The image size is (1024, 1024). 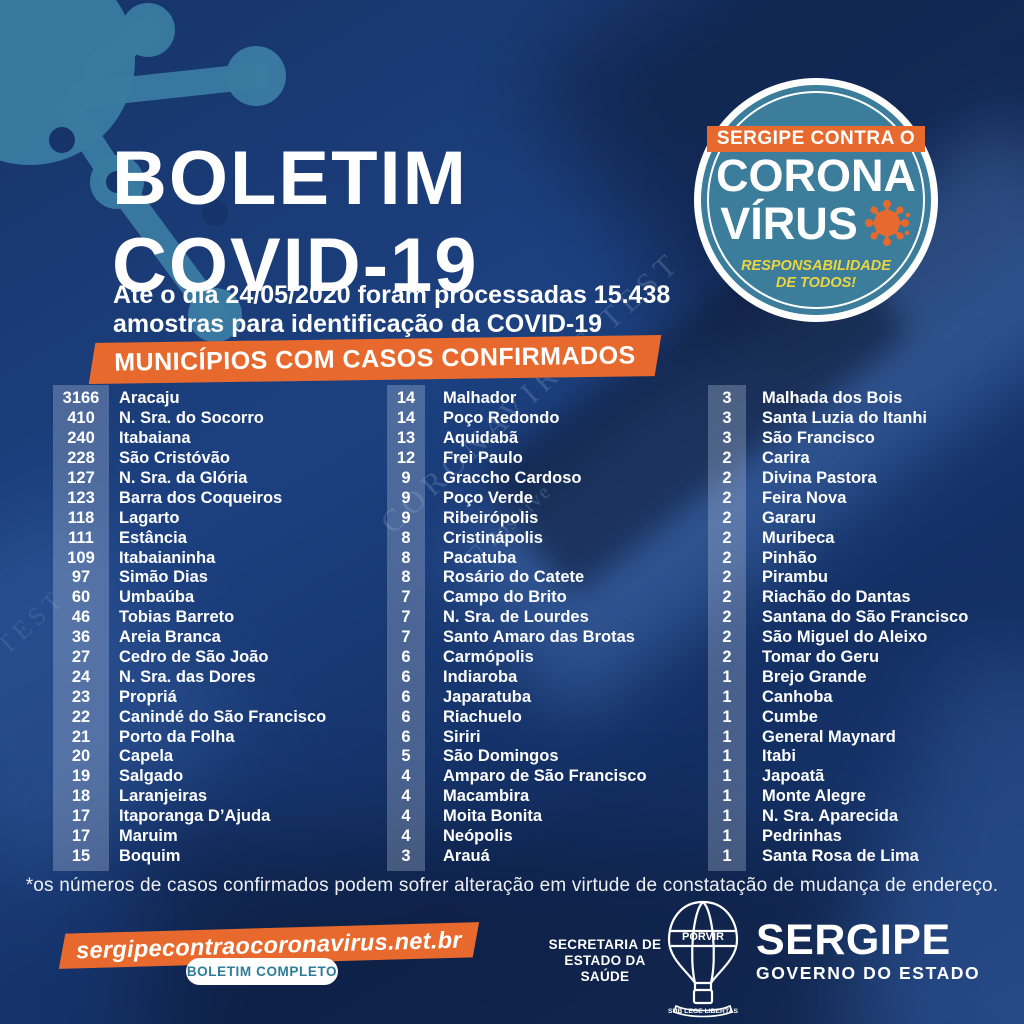 I want to click on case-municipality: Muribeca, so click(x=798, y=537).